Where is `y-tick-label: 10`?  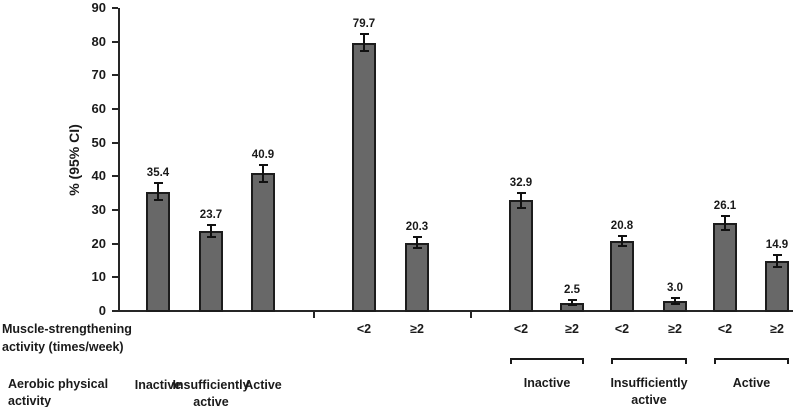
y-tick-label: 10 is located at coordinates (98, 277).